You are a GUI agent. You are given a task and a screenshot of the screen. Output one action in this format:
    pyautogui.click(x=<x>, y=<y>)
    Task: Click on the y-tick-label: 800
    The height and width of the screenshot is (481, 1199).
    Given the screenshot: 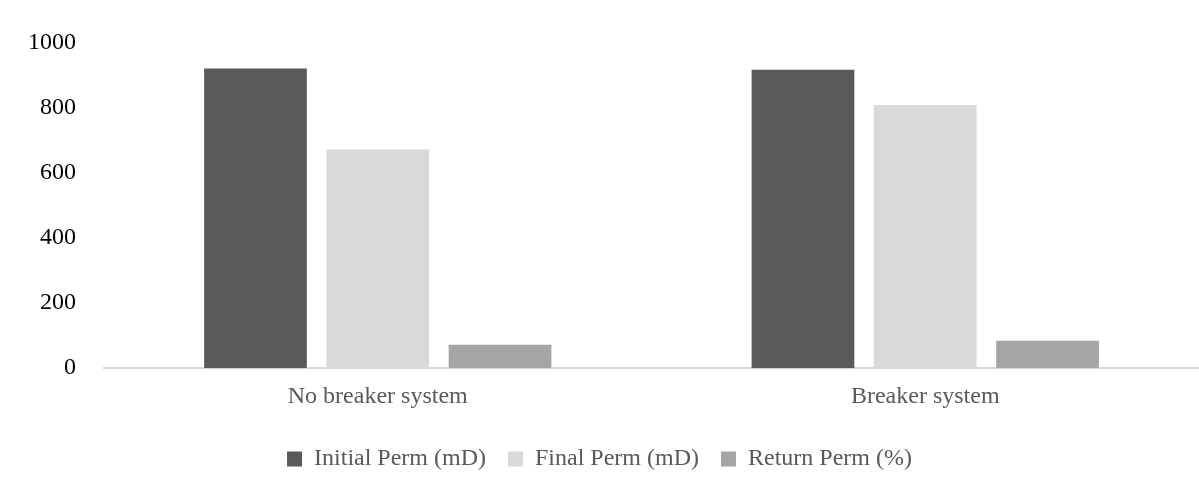 What is the action you would take?
    pyautogui.click(x=58, y=105)
    